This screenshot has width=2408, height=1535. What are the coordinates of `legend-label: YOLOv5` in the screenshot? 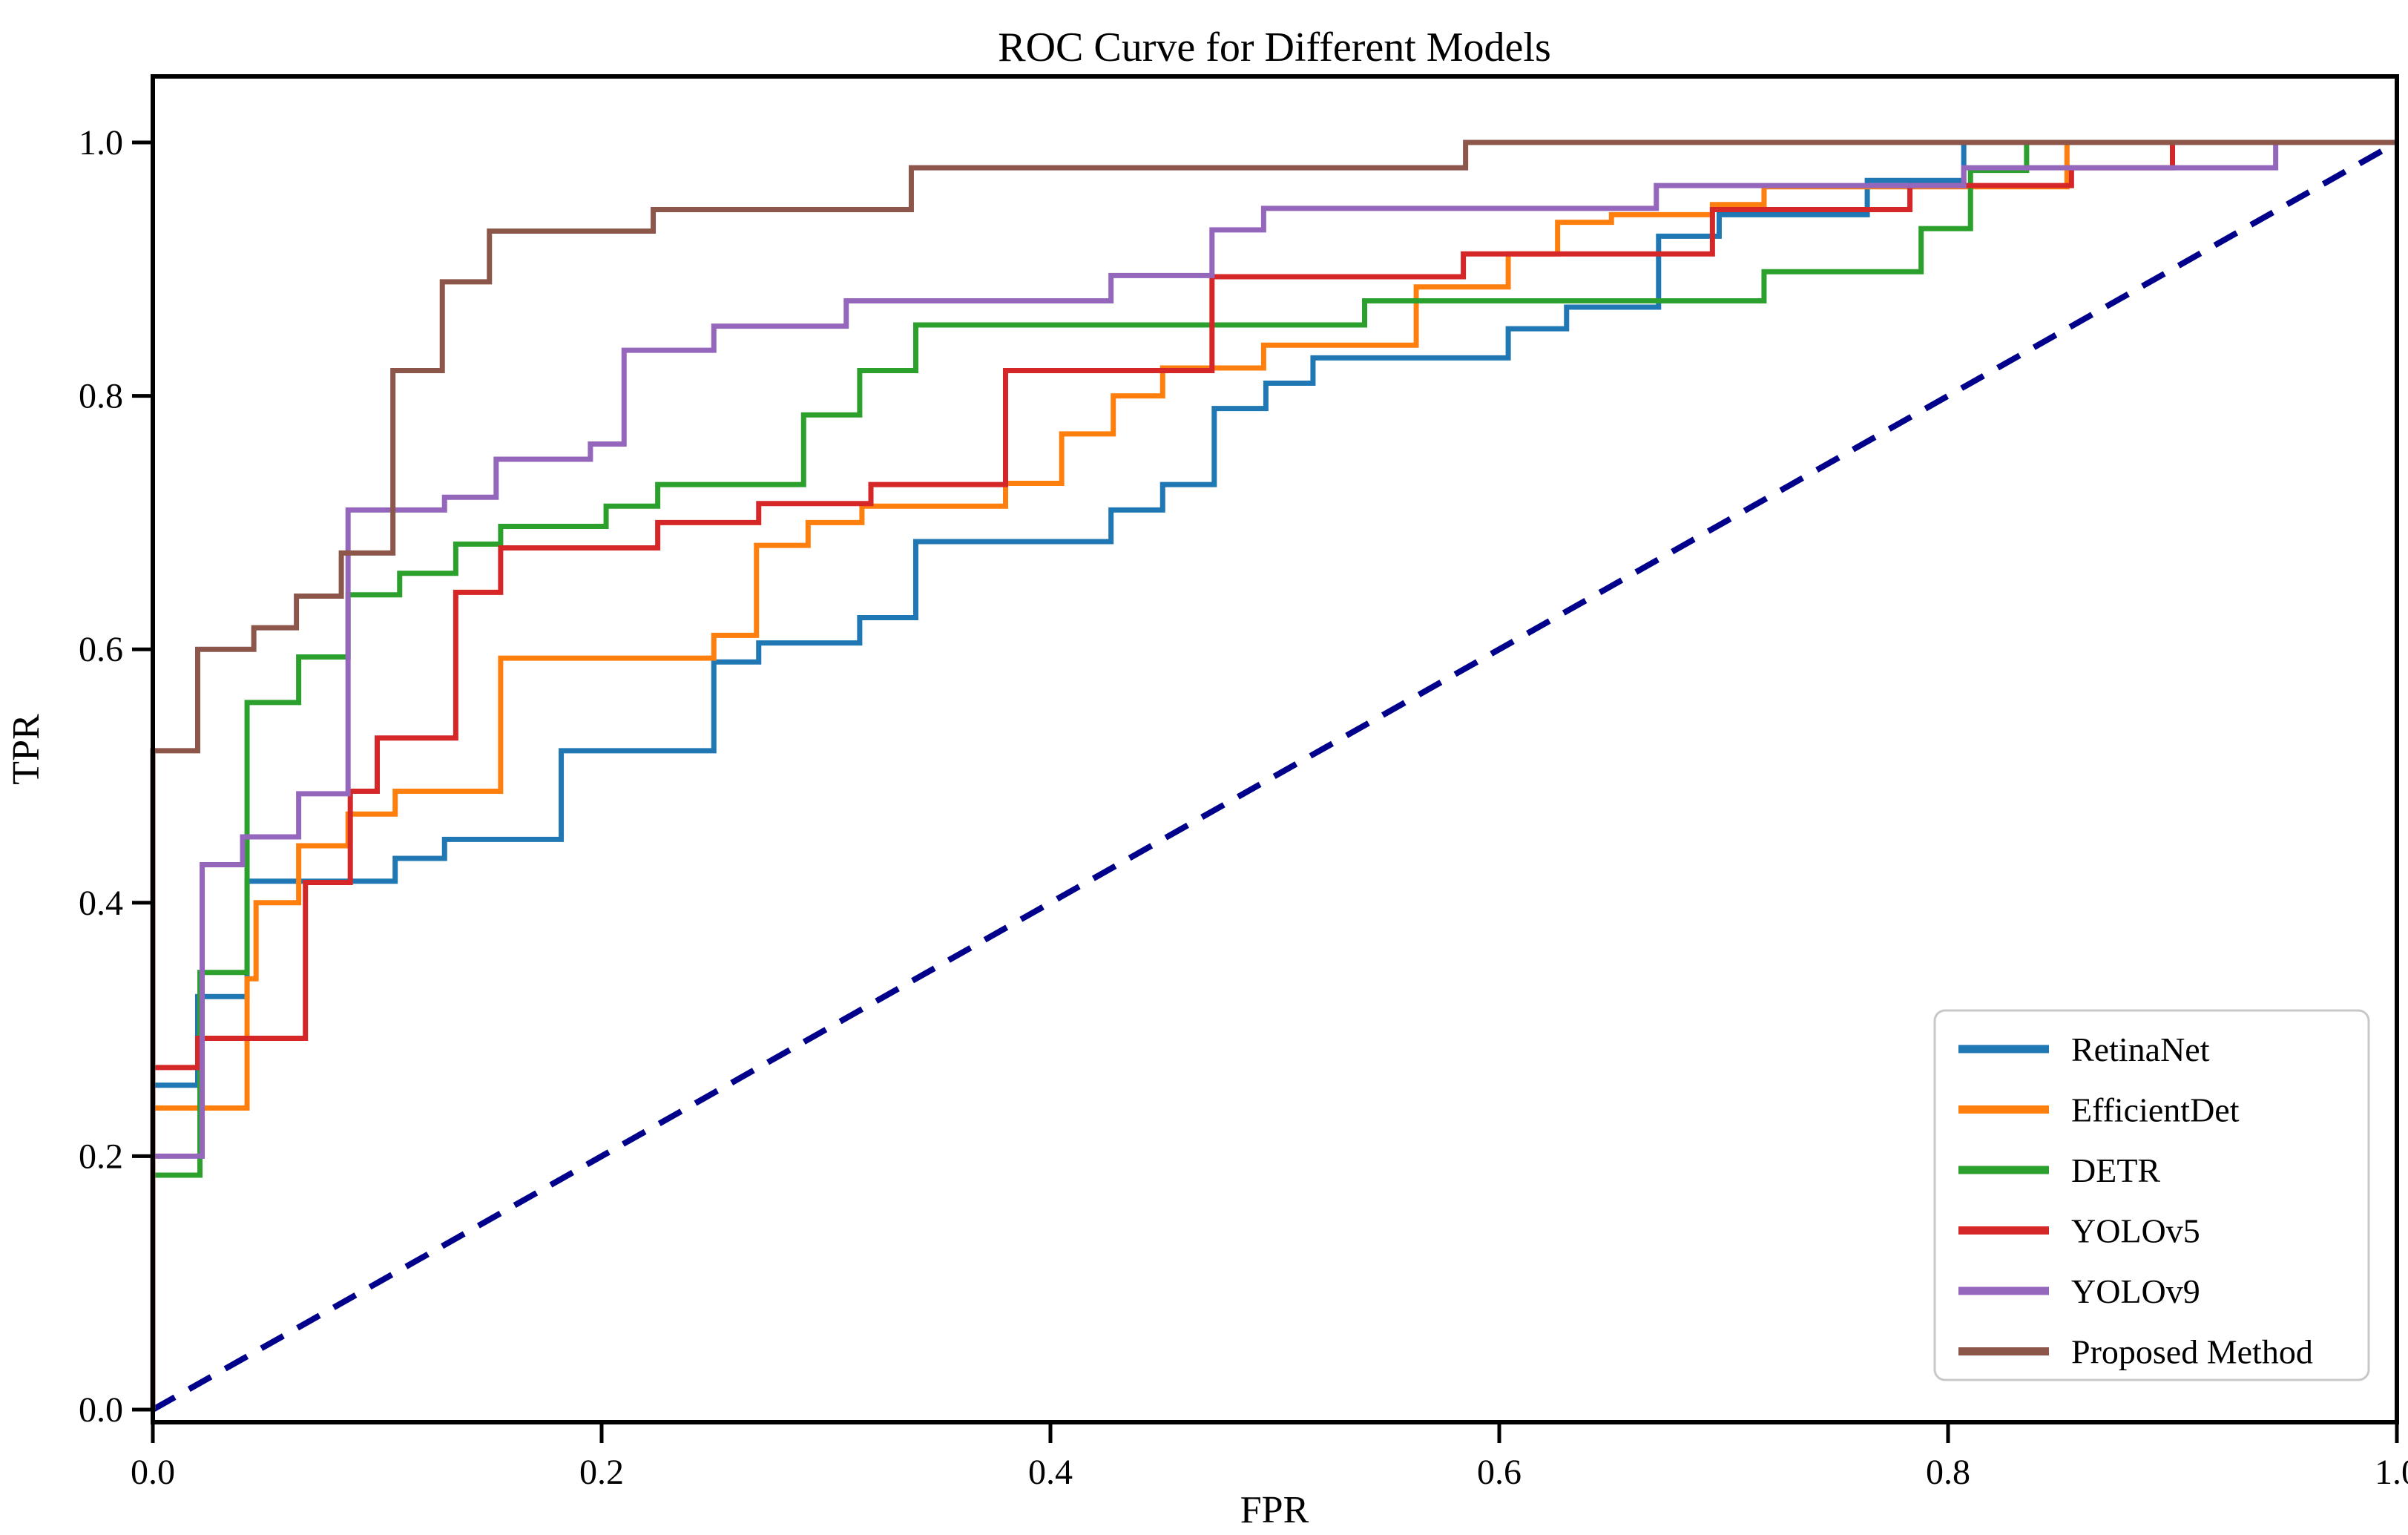 It's located at (2135, 1231).